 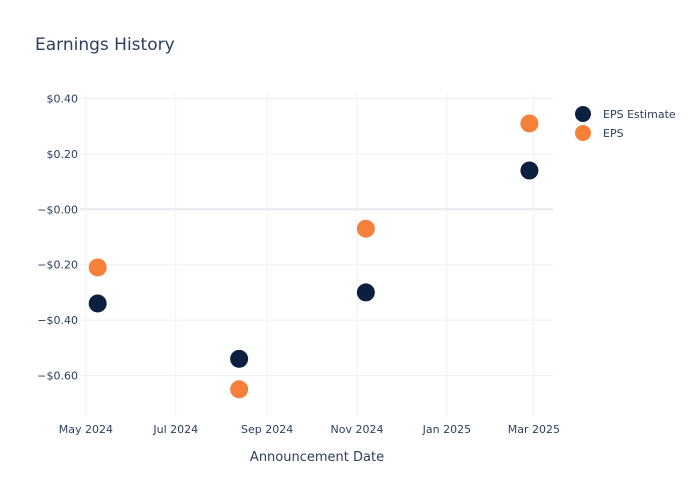 What do you see at coordinates (613, 133) in the screenshot?
I see `legend-label: EPS` at bounding box center [613, 133].